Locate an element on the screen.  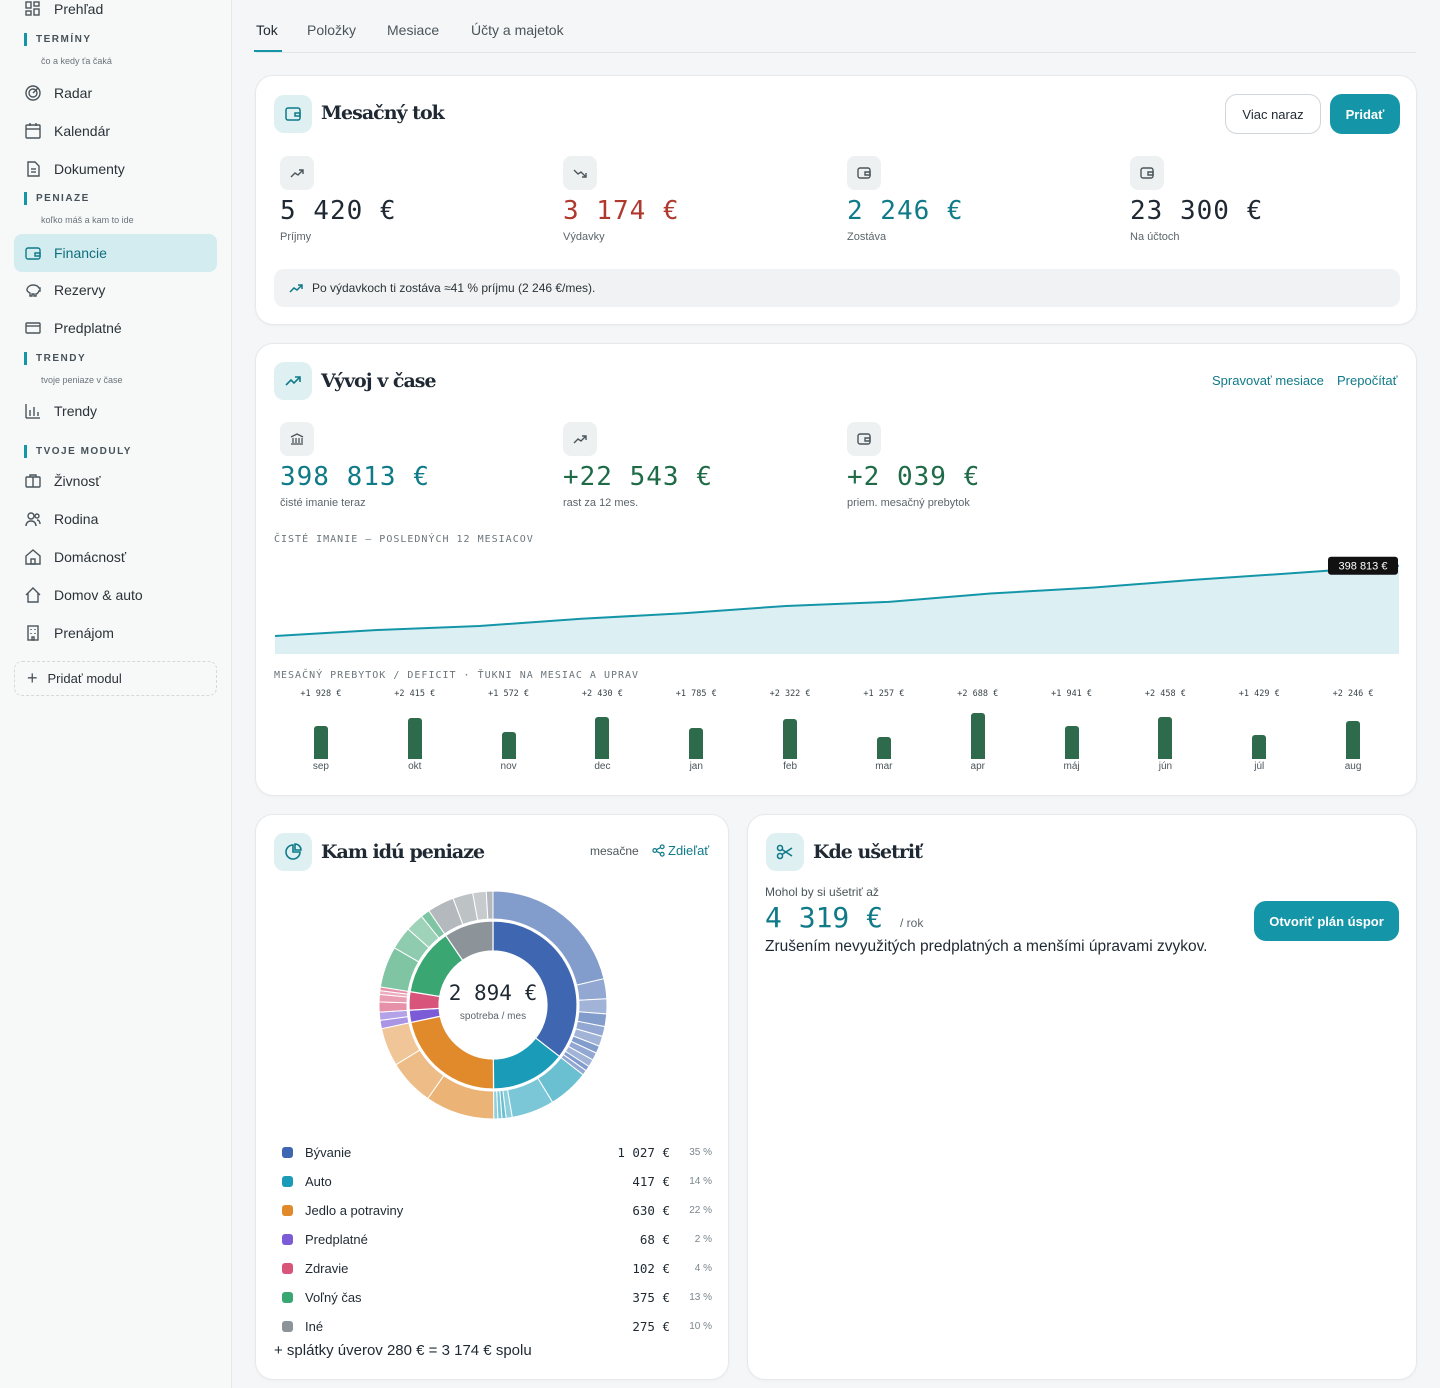
donut-slice-Bývanie is located at coordinates (535, 989).